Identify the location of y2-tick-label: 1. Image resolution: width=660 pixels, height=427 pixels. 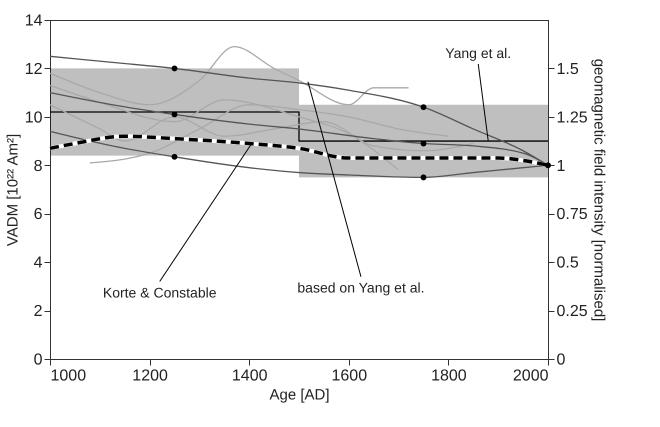
(561, 166).